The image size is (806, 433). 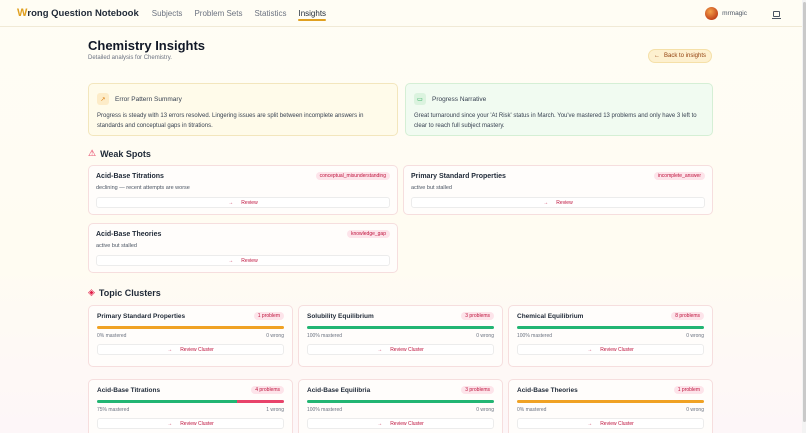 I want to click on layers-icon: ◈, so click(x=91, y=292).